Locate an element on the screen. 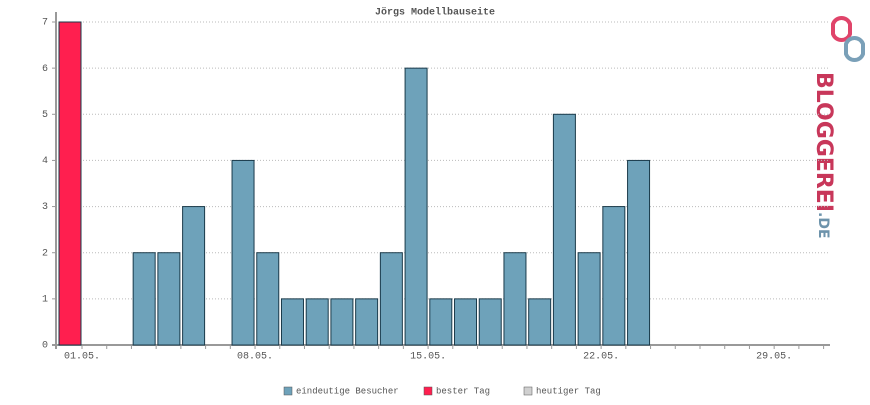 This screenshot has height=405, width=870. y-tick-label: 6 is located at coordinates (45, 69).